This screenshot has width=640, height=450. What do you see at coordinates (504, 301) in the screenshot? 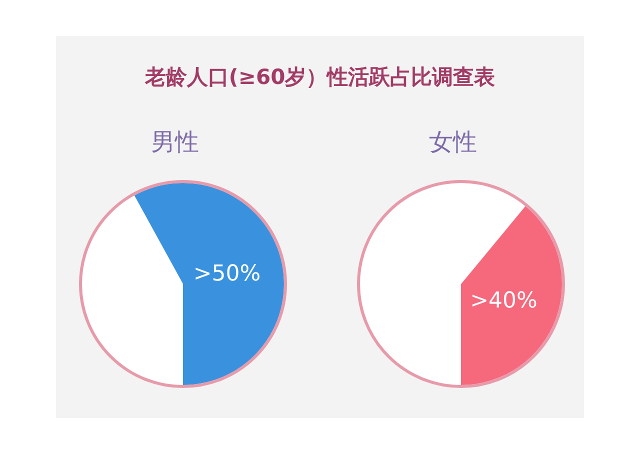
I see `data-label: >40%` at bounding box center [504, 301].